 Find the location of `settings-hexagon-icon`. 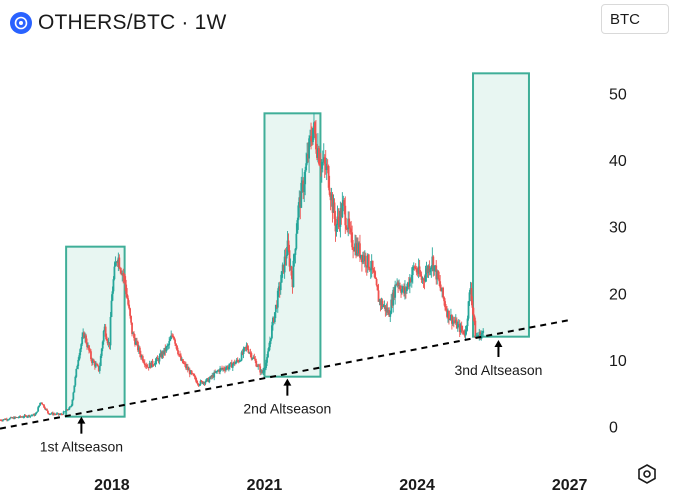

settings-hexagon-icon is located at coordinates (647, 474).